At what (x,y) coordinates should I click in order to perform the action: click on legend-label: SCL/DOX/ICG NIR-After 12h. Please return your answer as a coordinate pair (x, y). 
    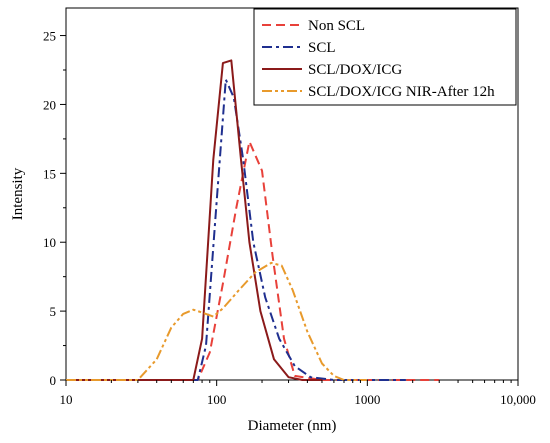
    Looking at the image, I should click on (401, 92).